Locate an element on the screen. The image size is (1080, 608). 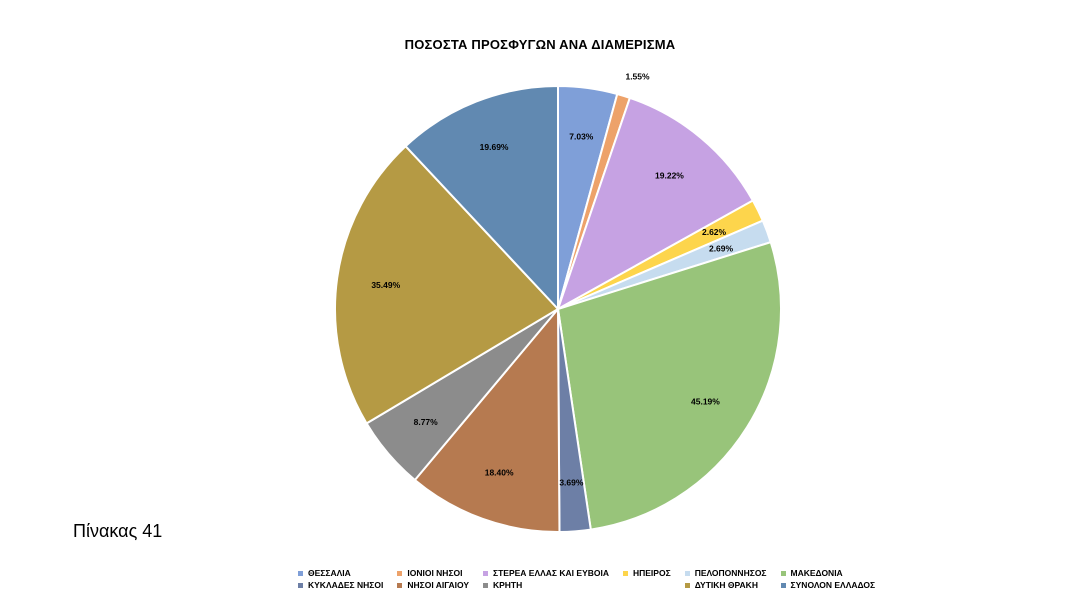
legend-label: ΝΗΣΟΙ ΑΙΓΑΙΟΥ is located at coordinates (438, 585).